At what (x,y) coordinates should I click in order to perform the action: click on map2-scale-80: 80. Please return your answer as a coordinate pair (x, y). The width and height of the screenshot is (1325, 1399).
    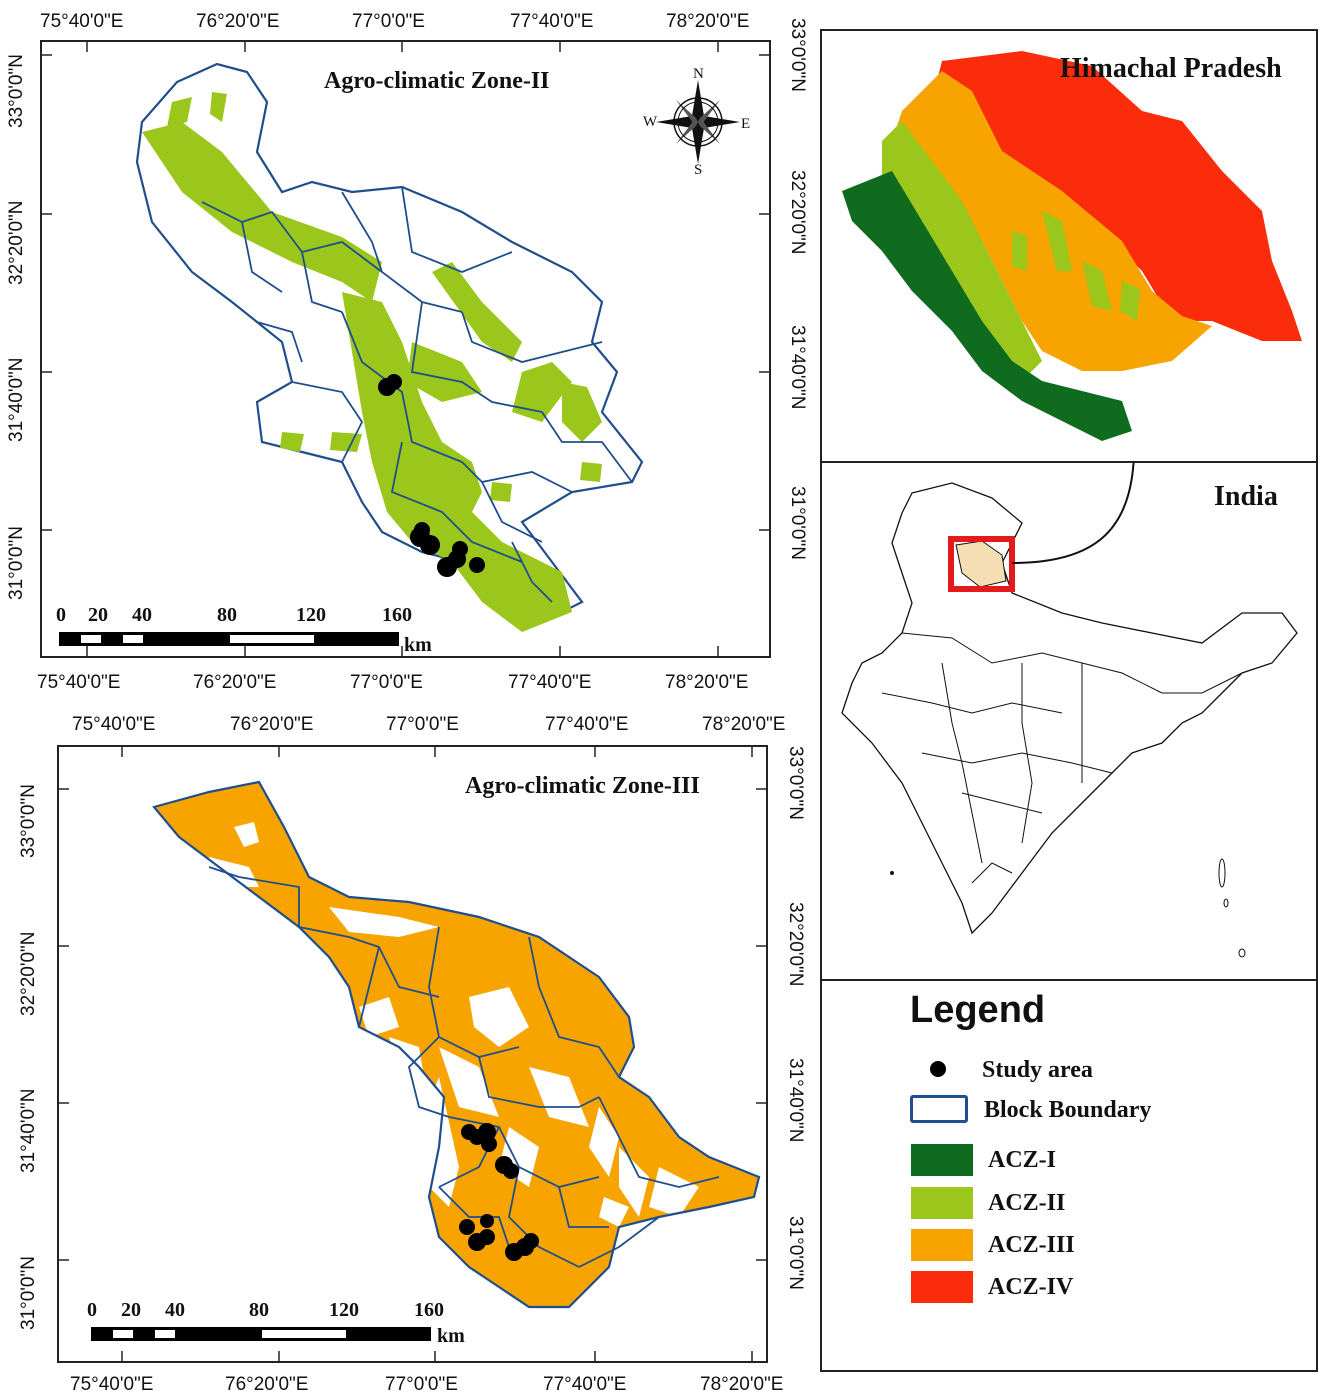
    Looking at the image, I should click on (259, 1310).